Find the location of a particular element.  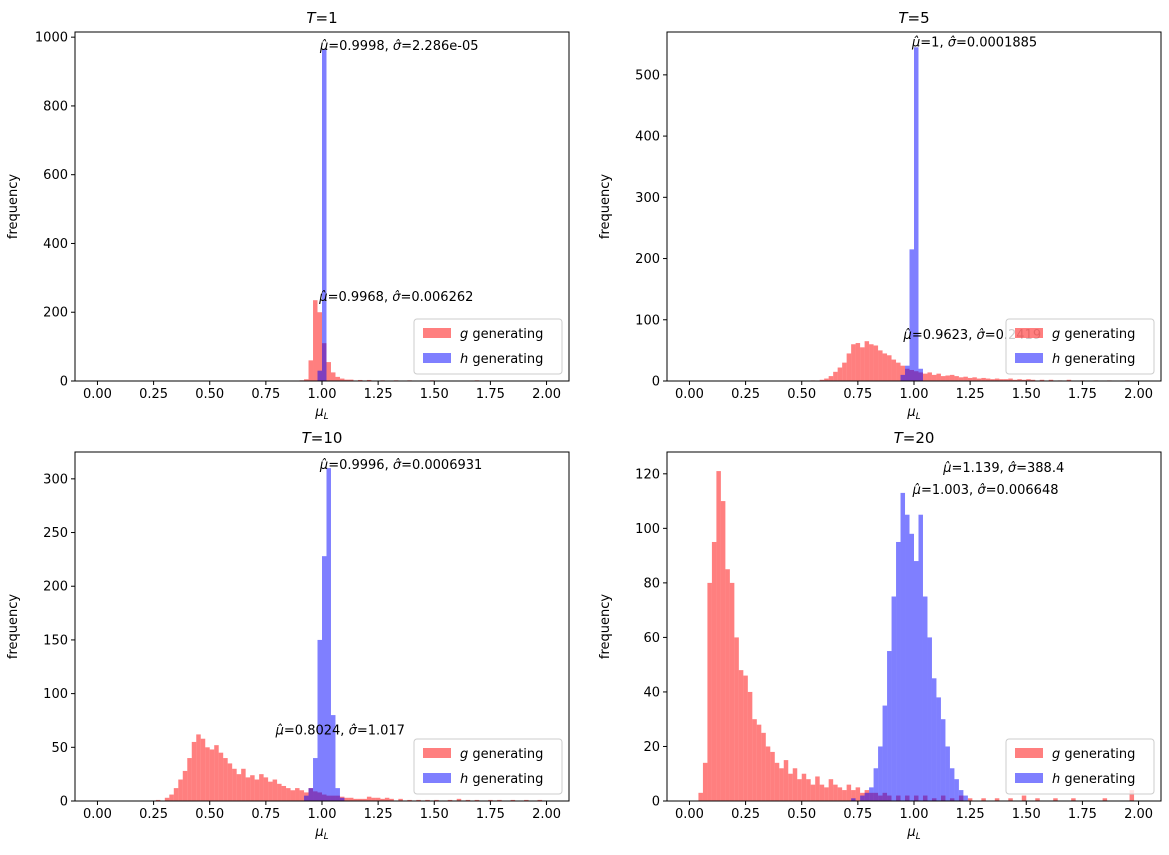

y-tick-label: 400 is located at coordinates (647, 137).